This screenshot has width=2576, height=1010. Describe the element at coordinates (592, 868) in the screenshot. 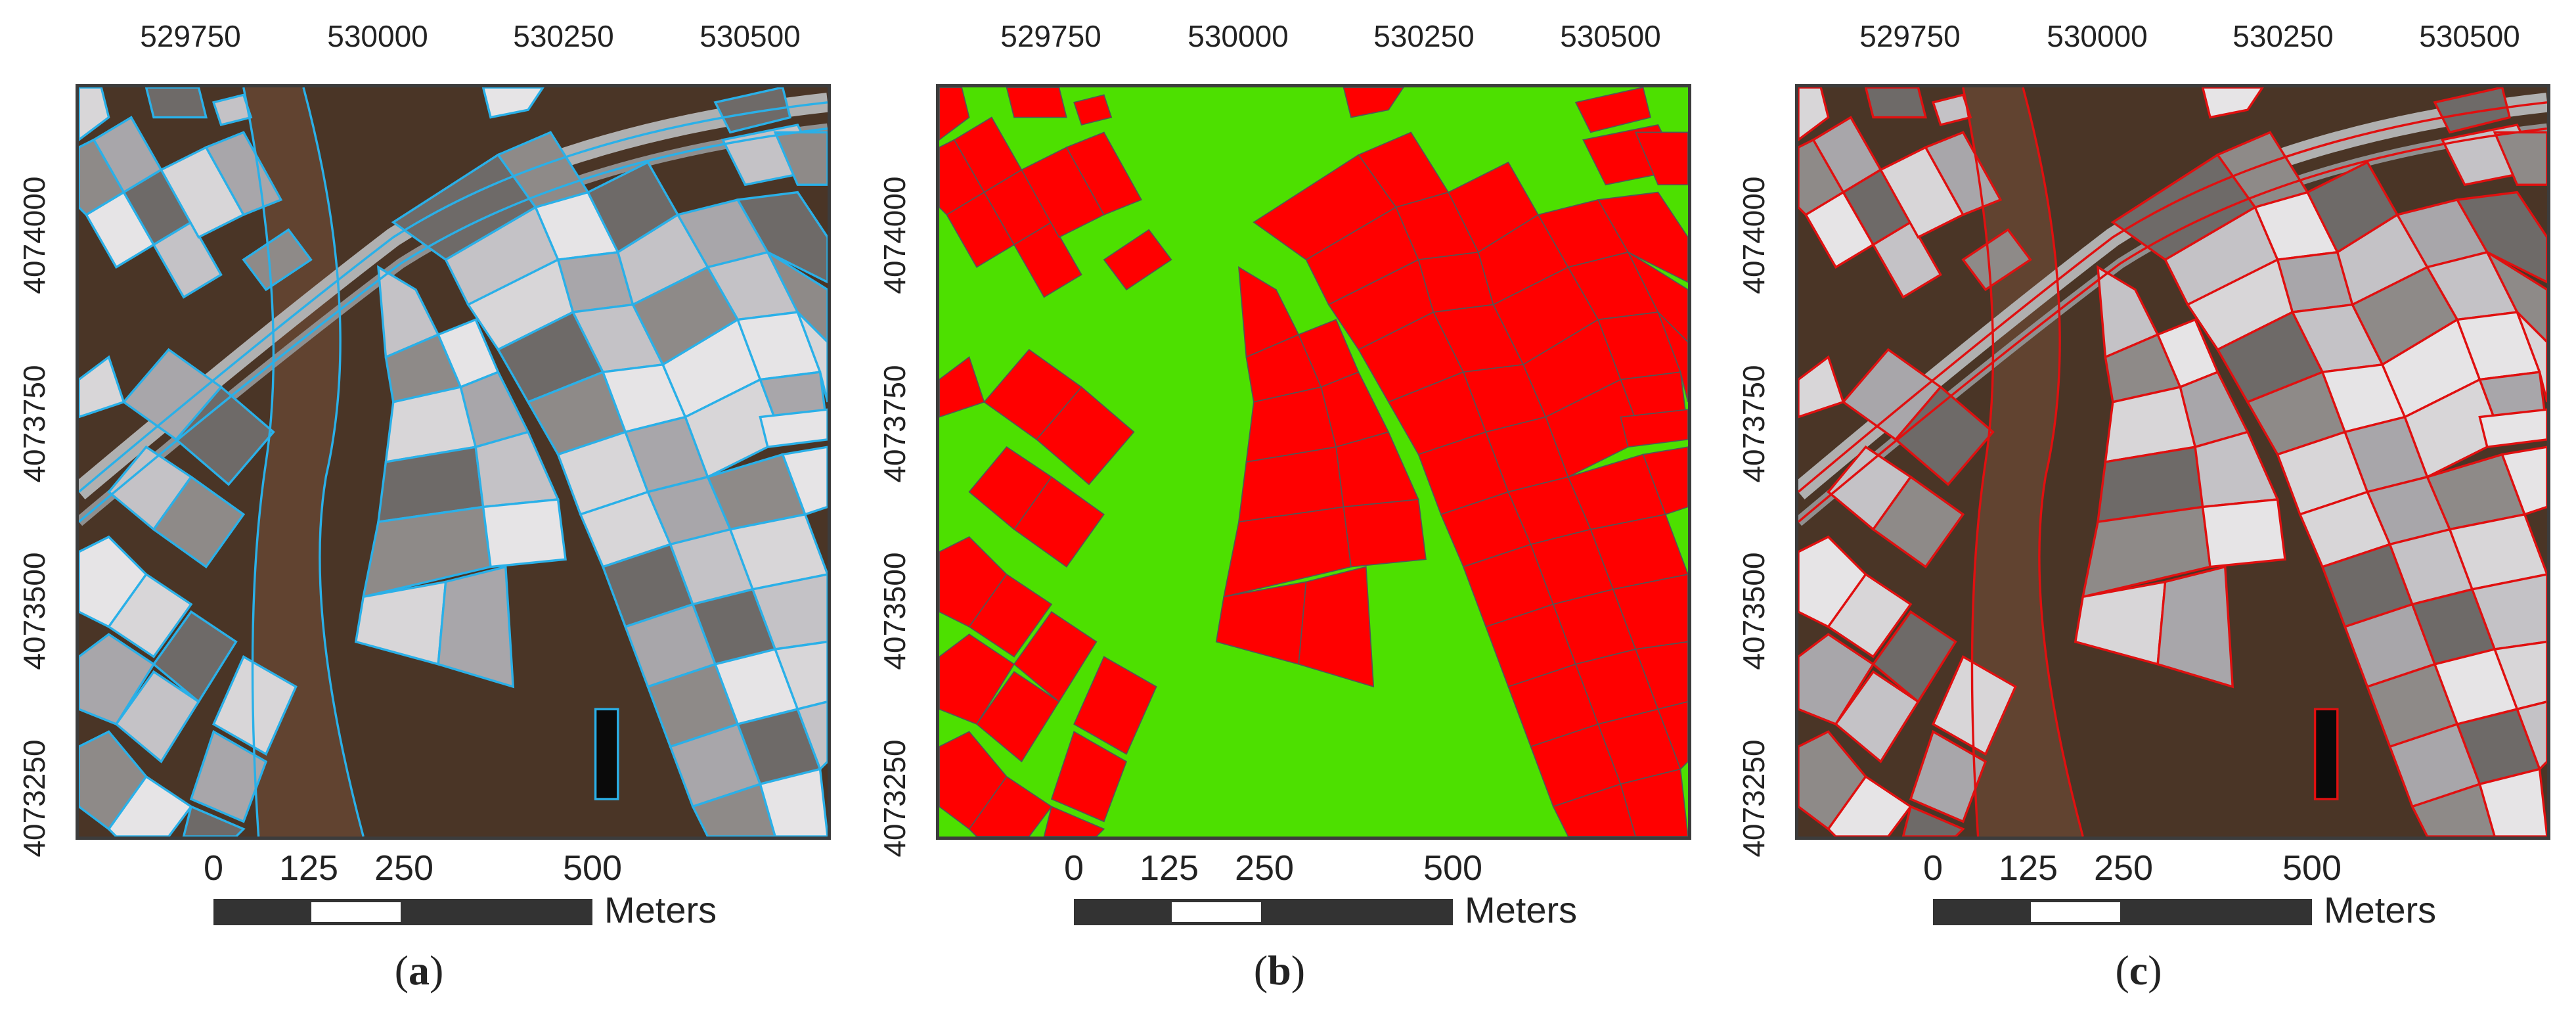

I see `scale-label: 500` at that location.